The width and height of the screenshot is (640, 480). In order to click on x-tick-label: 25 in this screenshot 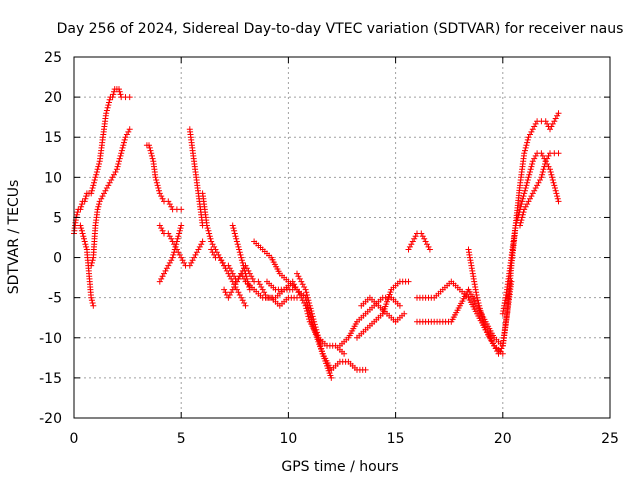, I will do `click(610, 439)`.